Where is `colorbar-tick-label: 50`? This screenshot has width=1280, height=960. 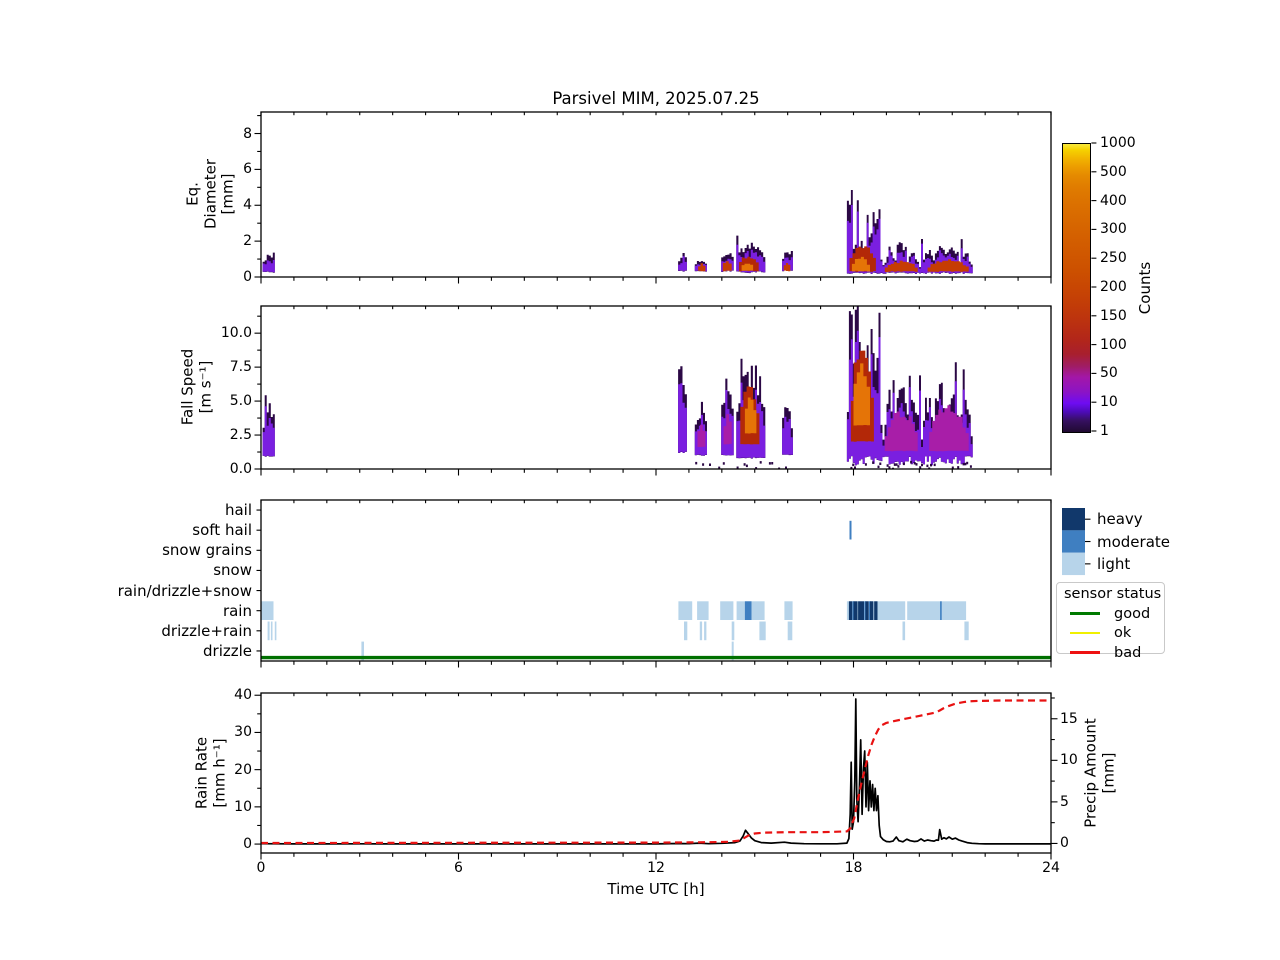
colorbar-tick-label: 50 is located at coordinates (1109, 373).